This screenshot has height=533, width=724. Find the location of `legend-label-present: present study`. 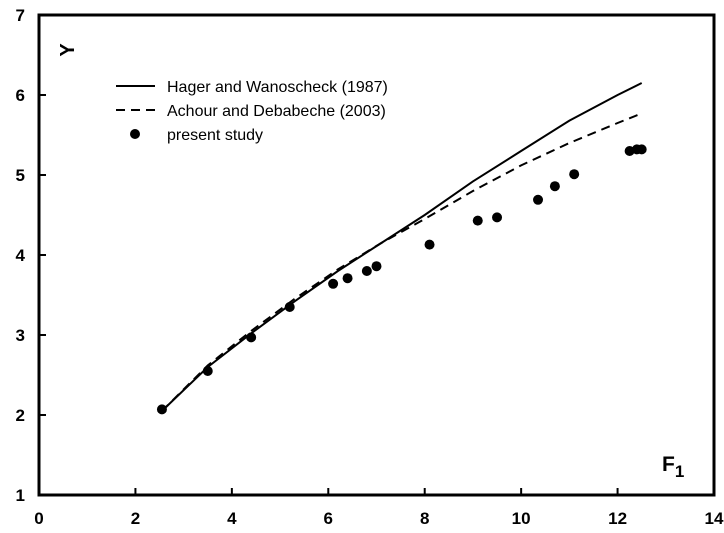

legend-label-present: present study is located at coordinates (215, 135).